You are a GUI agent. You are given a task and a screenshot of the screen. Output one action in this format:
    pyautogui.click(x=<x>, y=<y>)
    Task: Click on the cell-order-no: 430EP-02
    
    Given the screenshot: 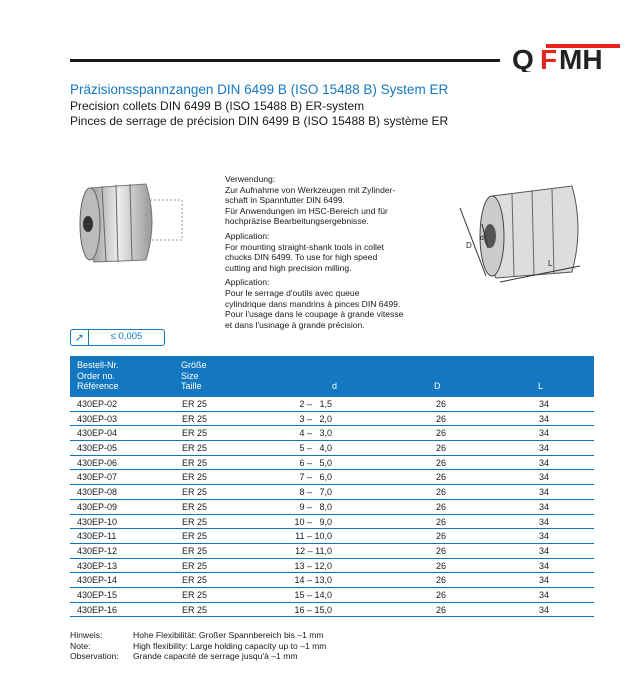 What is the action you would take?
    pyautogui.click(x=97, y=404)
    